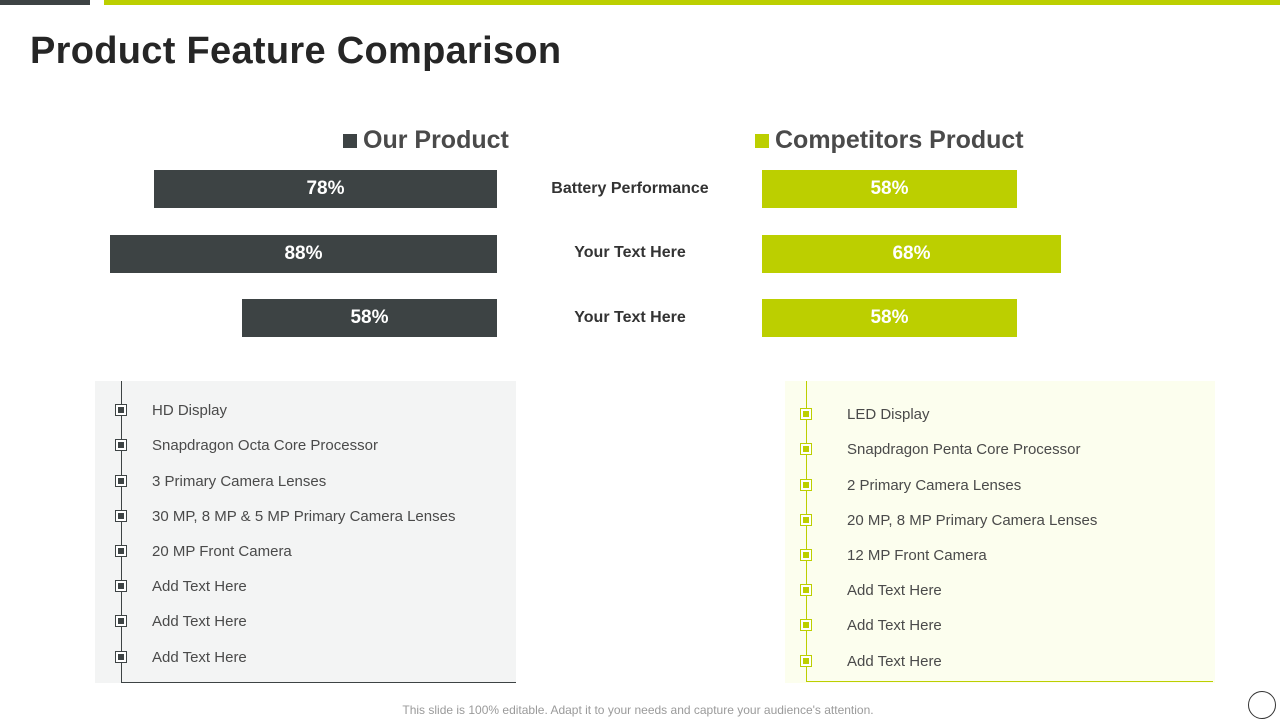  I want to click on legend-our-product: Our Product, so click(426, 140).